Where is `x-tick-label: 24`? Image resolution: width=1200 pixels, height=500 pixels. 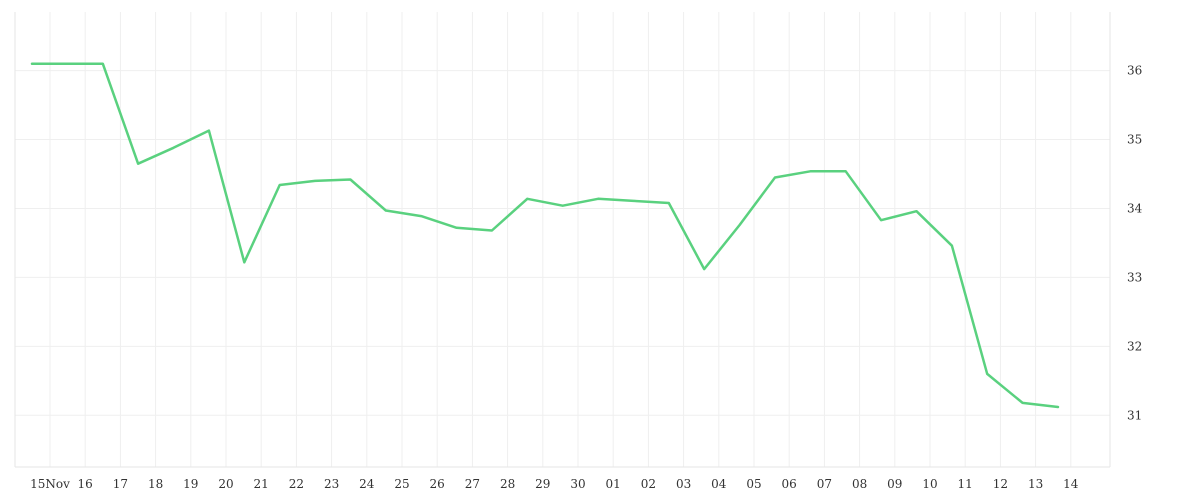
x-tick-label: 24 is located at coordinates (367, 484).